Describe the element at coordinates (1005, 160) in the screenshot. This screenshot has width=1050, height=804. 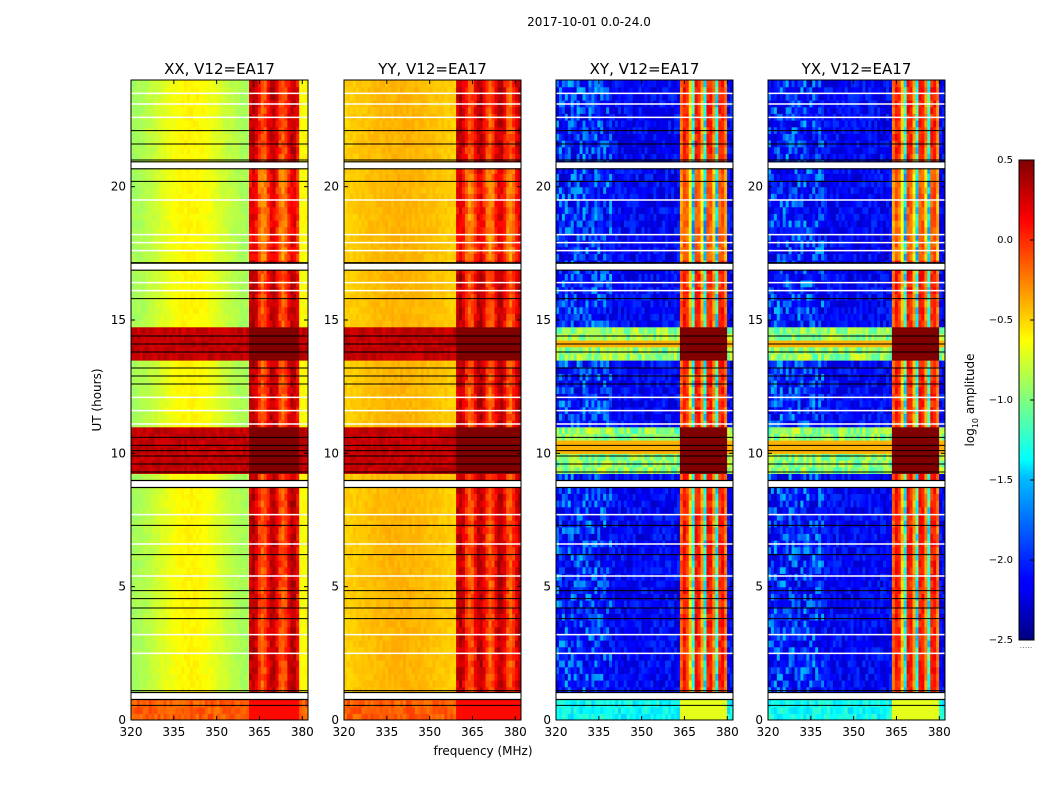
I see `colorbar-tick-label: 0.5` at that location.